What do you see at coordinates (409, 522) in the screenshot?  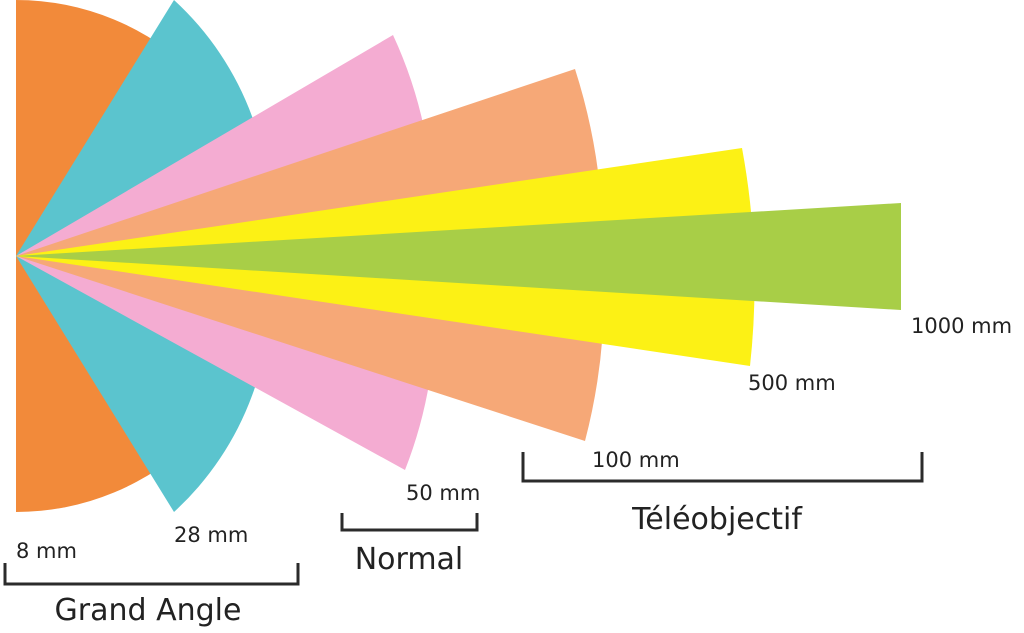 I see `bracket-normal` at bounding box center [409, 522].